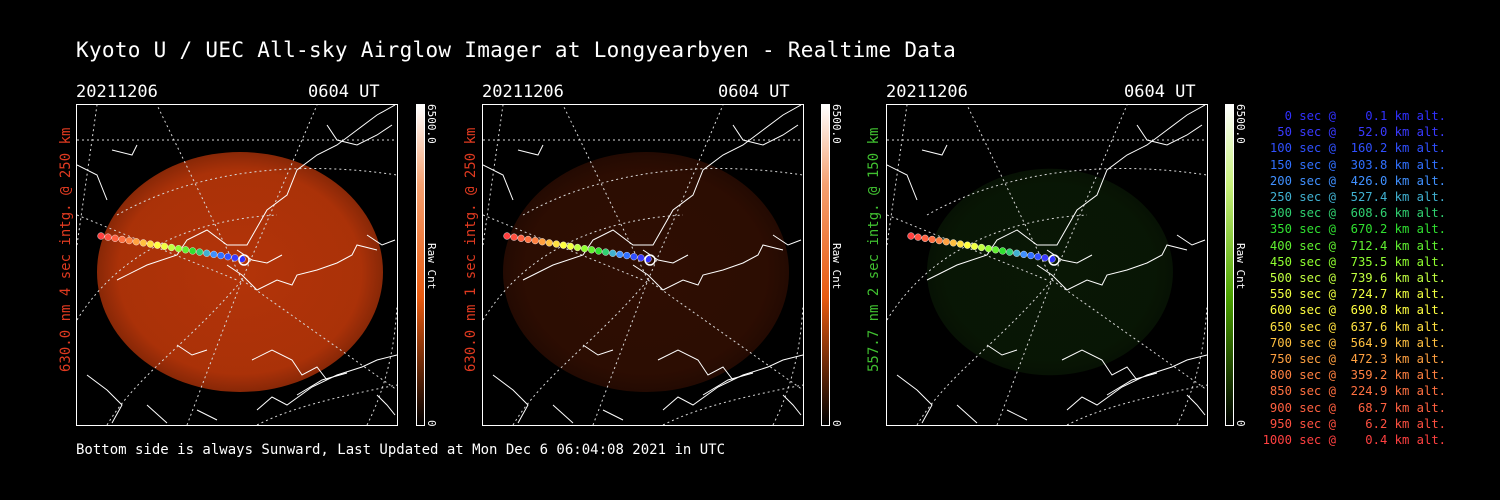  I want to click on legend-row: 600 sec @ 690.8 km alt., so click(1354, 310).